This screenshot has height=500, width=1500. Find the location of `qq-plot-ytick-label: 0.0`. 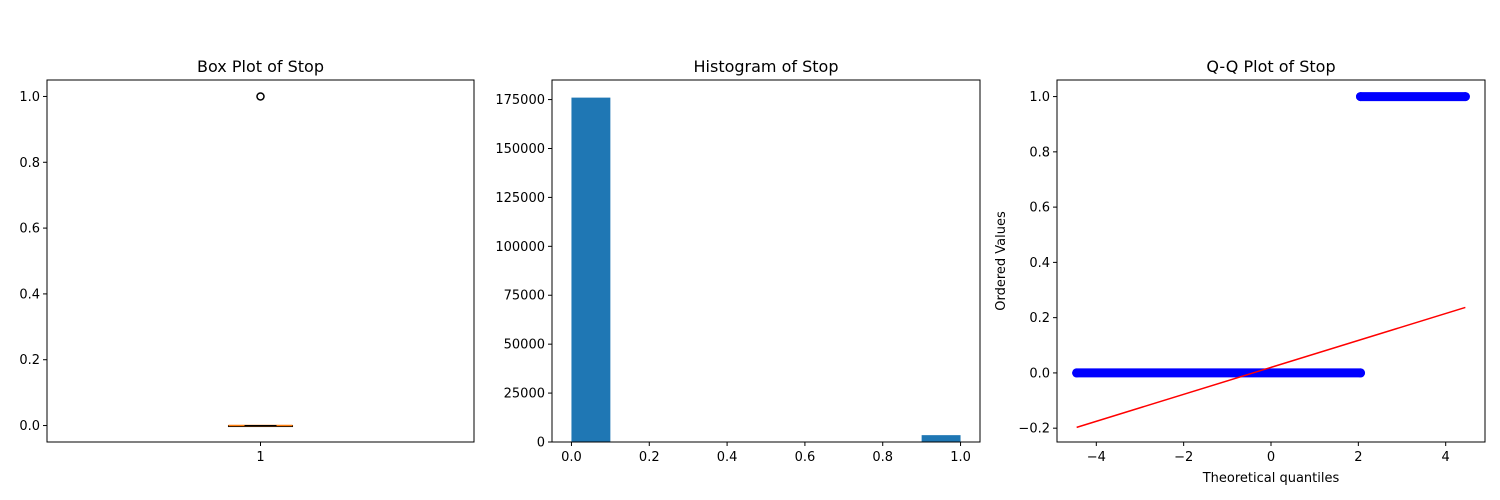

qq-plot-ytick-label: 0.0 is located at coordinates (1039, 373).